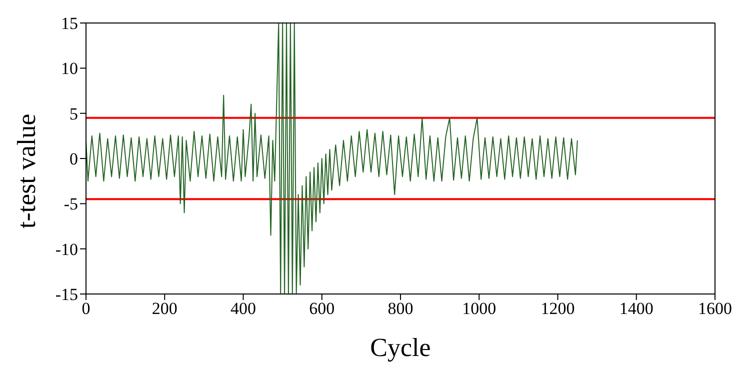 Image resolution: width=747 pixels, height=374 pixels. What do you see at coordinates (243, 308) in the screenshot?
I see `x-tick-label: 400` at bounding box center [243, 308].